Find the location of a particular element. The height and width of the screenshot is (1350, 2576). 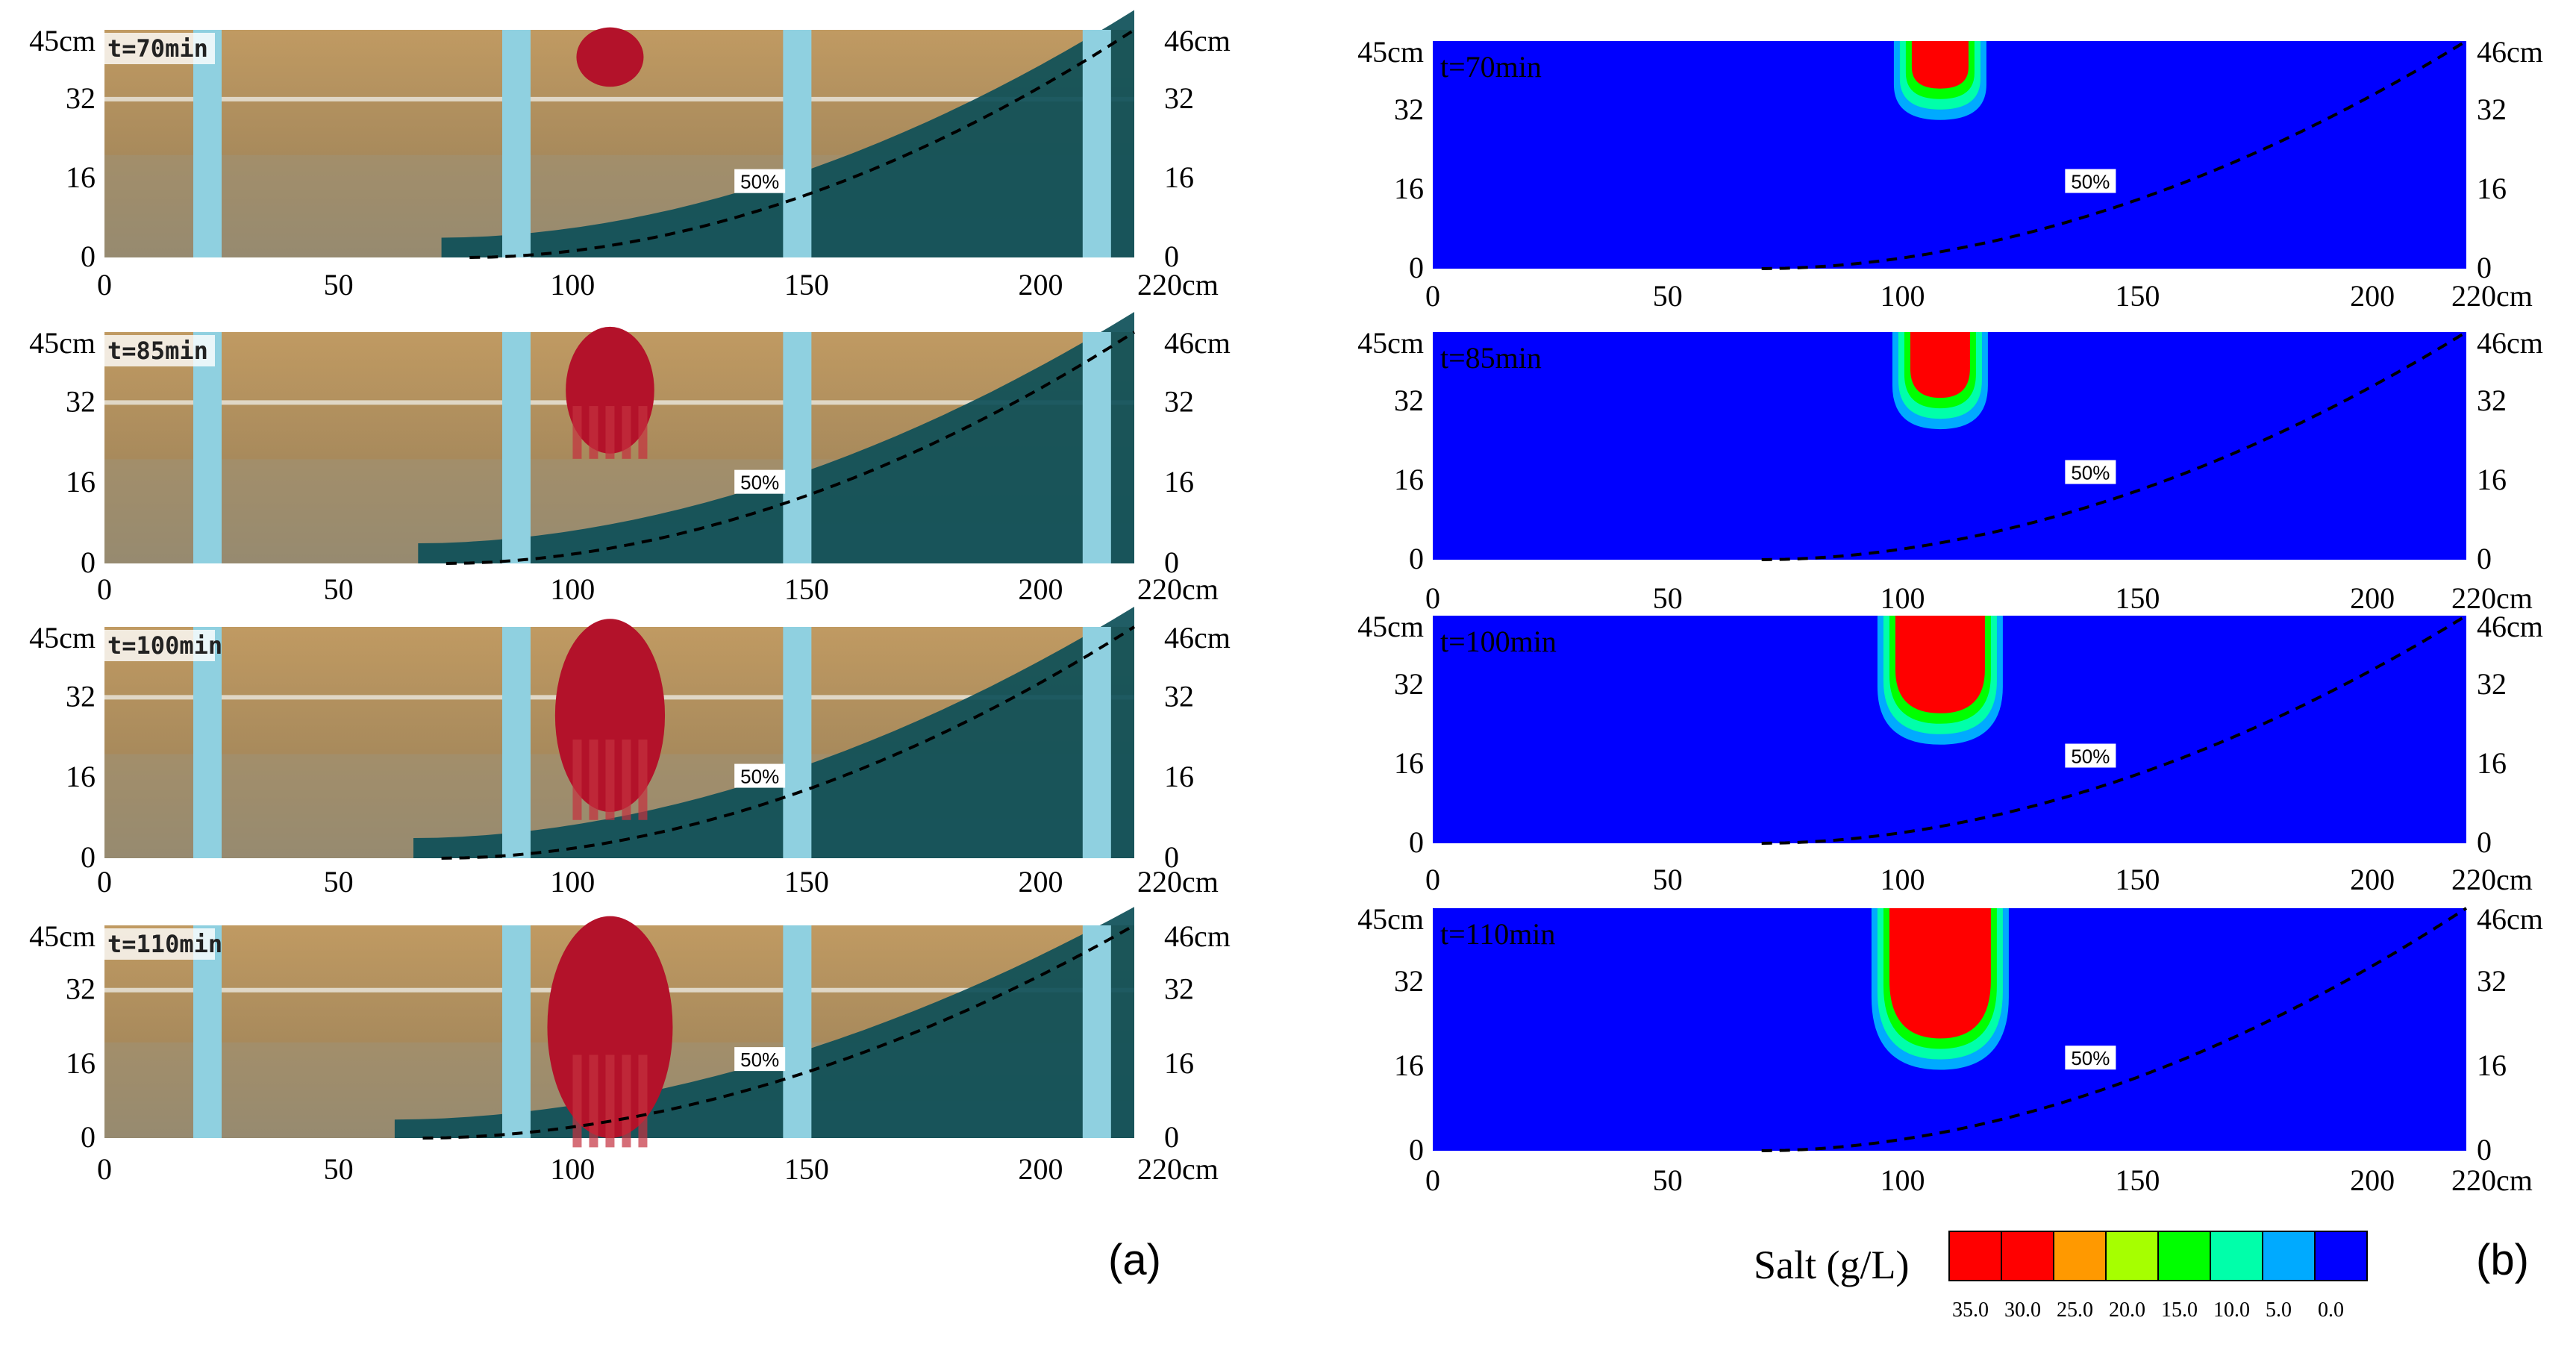

time-label: t=110min is located at coordinates (1497, 934).